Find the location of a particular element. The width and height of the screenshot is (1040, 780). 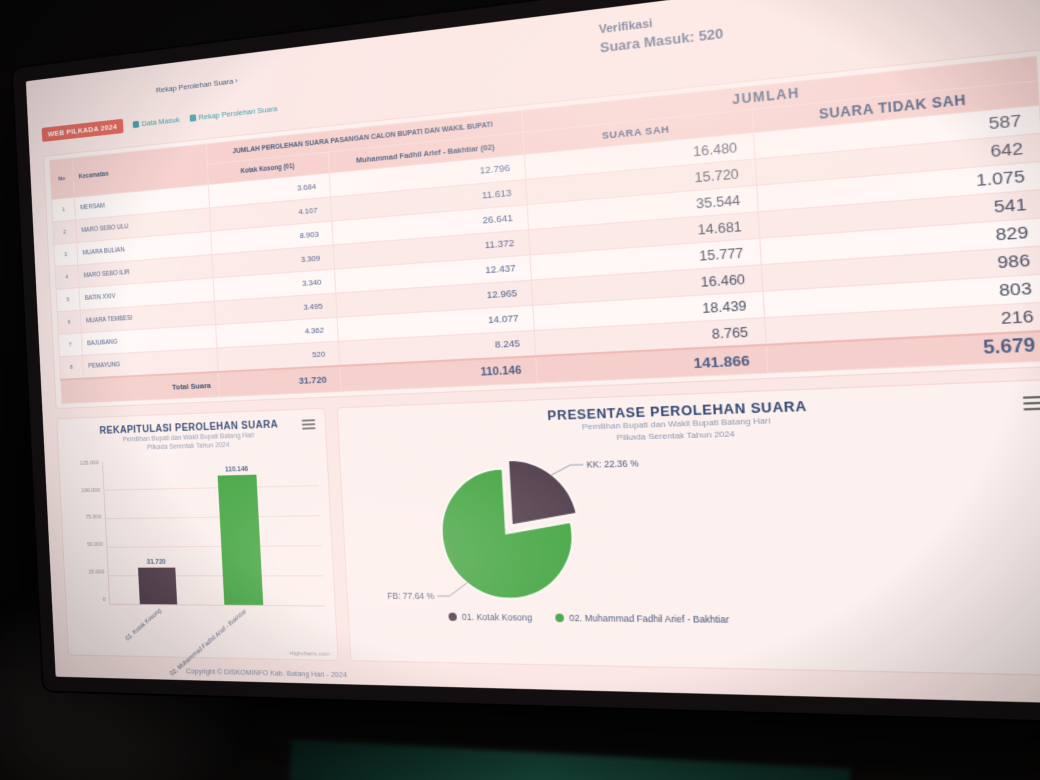

pie-chart-menu-icon is located at coordinates (1031, 402).